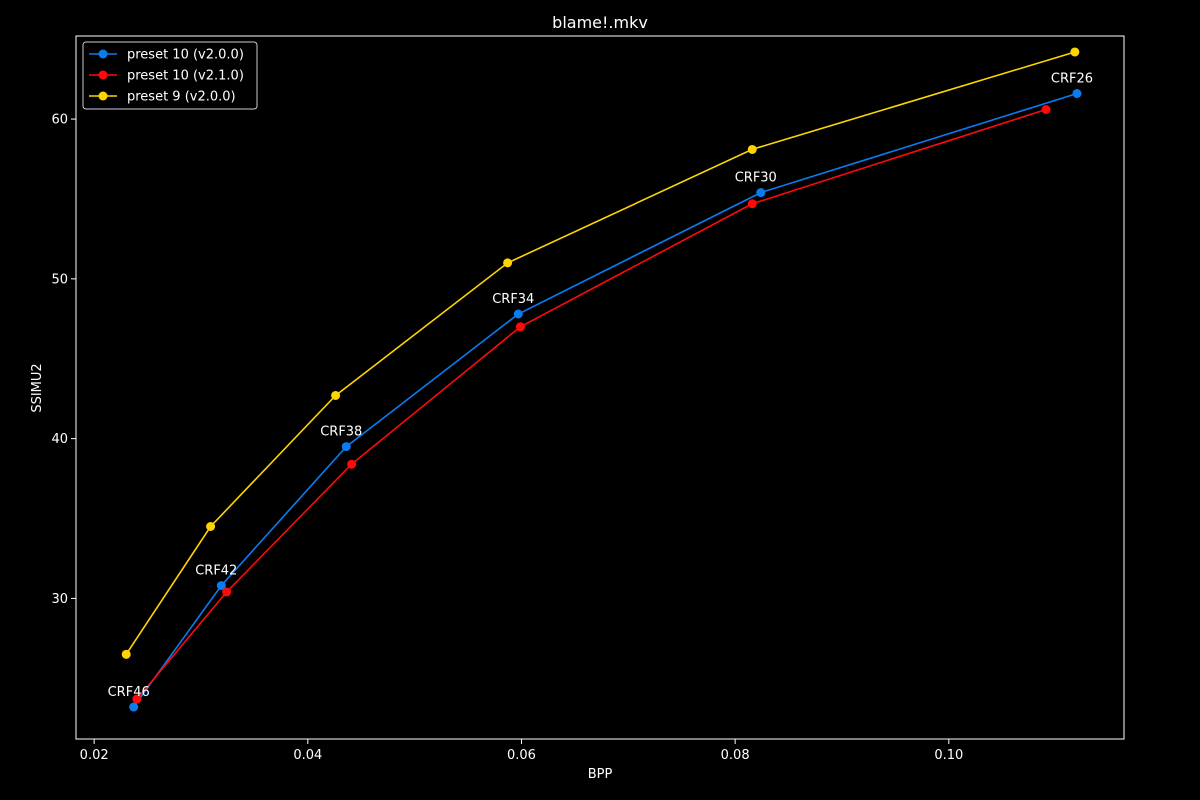 The image size is (1200, 800). I want to click on x-tick-label: 0.06, so click(521, 755).